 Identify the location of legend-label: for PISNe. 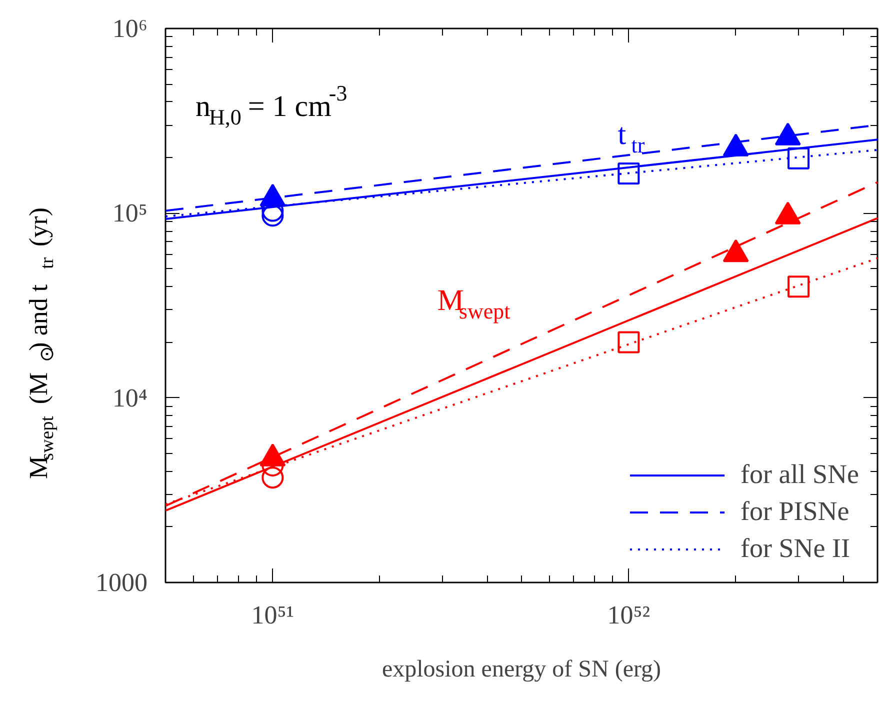
(795, 511).